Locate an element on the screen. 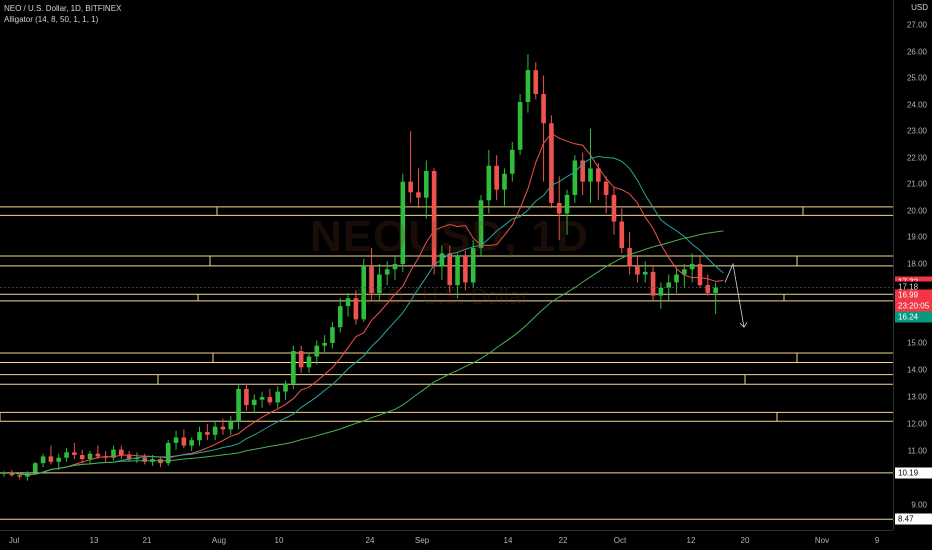 The width and height of the screenshot is (932, 550). time-axis: Jul 13 21 Aug 10 24 Sep 14 22 Oct 12 20 Nov 9 is located at coordinates (446, 540).